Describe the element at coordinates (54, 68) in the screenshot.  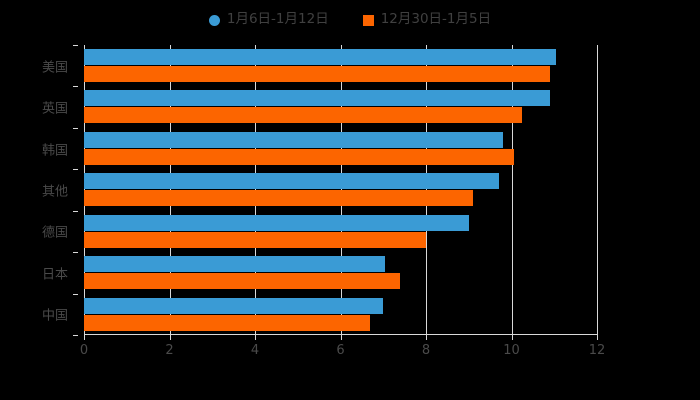
I see `y-axis-label-0: 美国` at that location.